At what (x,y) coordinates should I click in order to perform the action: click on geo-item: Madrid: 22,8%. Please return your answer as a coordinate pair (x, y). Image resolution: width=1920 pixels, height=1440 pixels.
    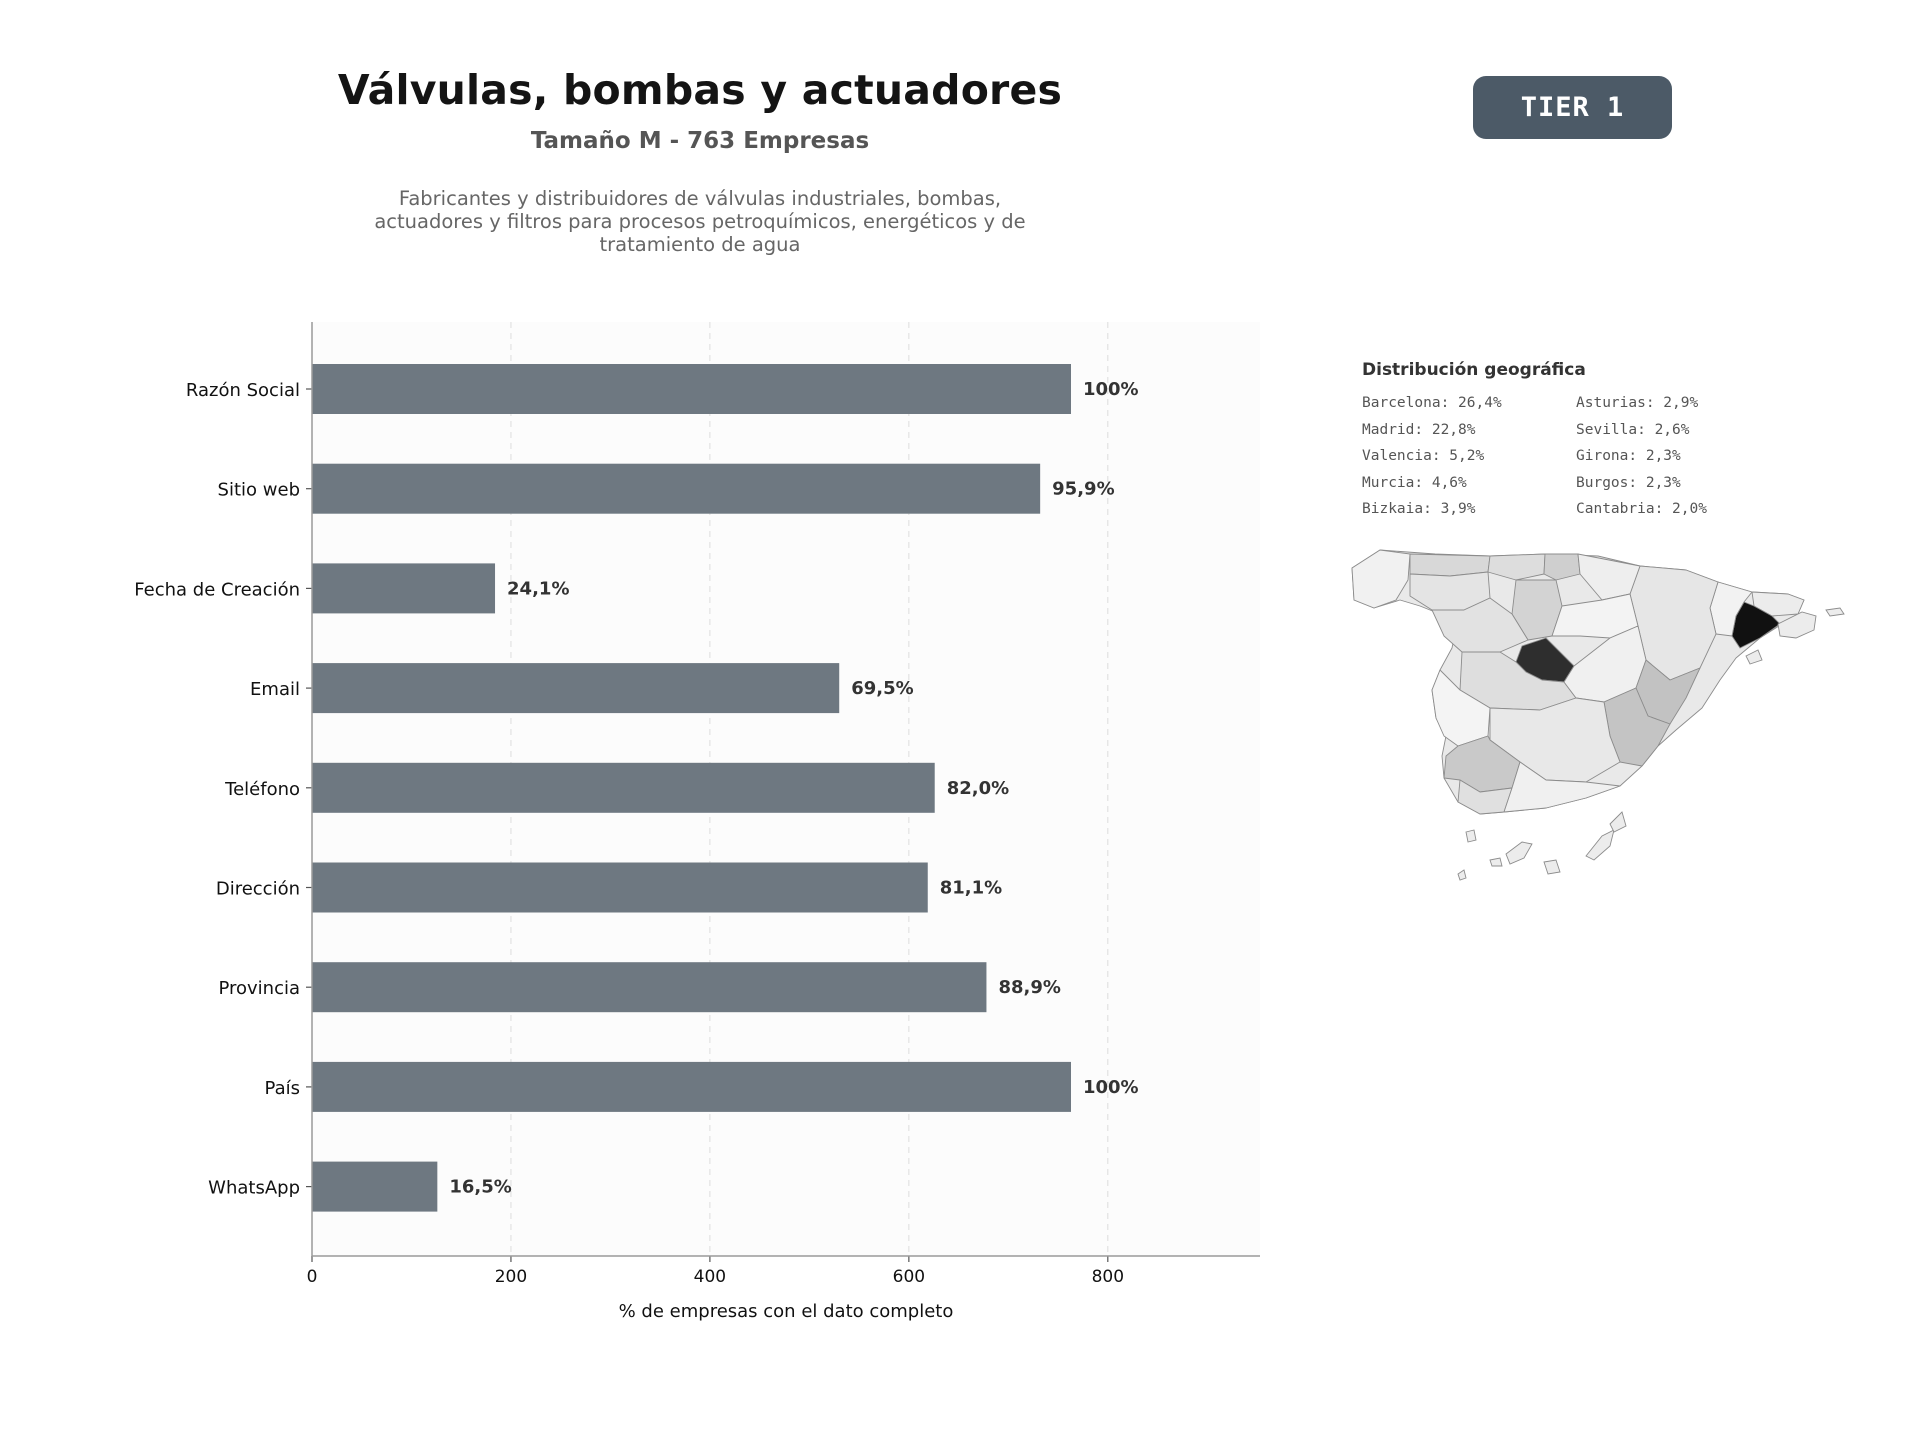
    Looking at the image, I should click on (1419, 429).